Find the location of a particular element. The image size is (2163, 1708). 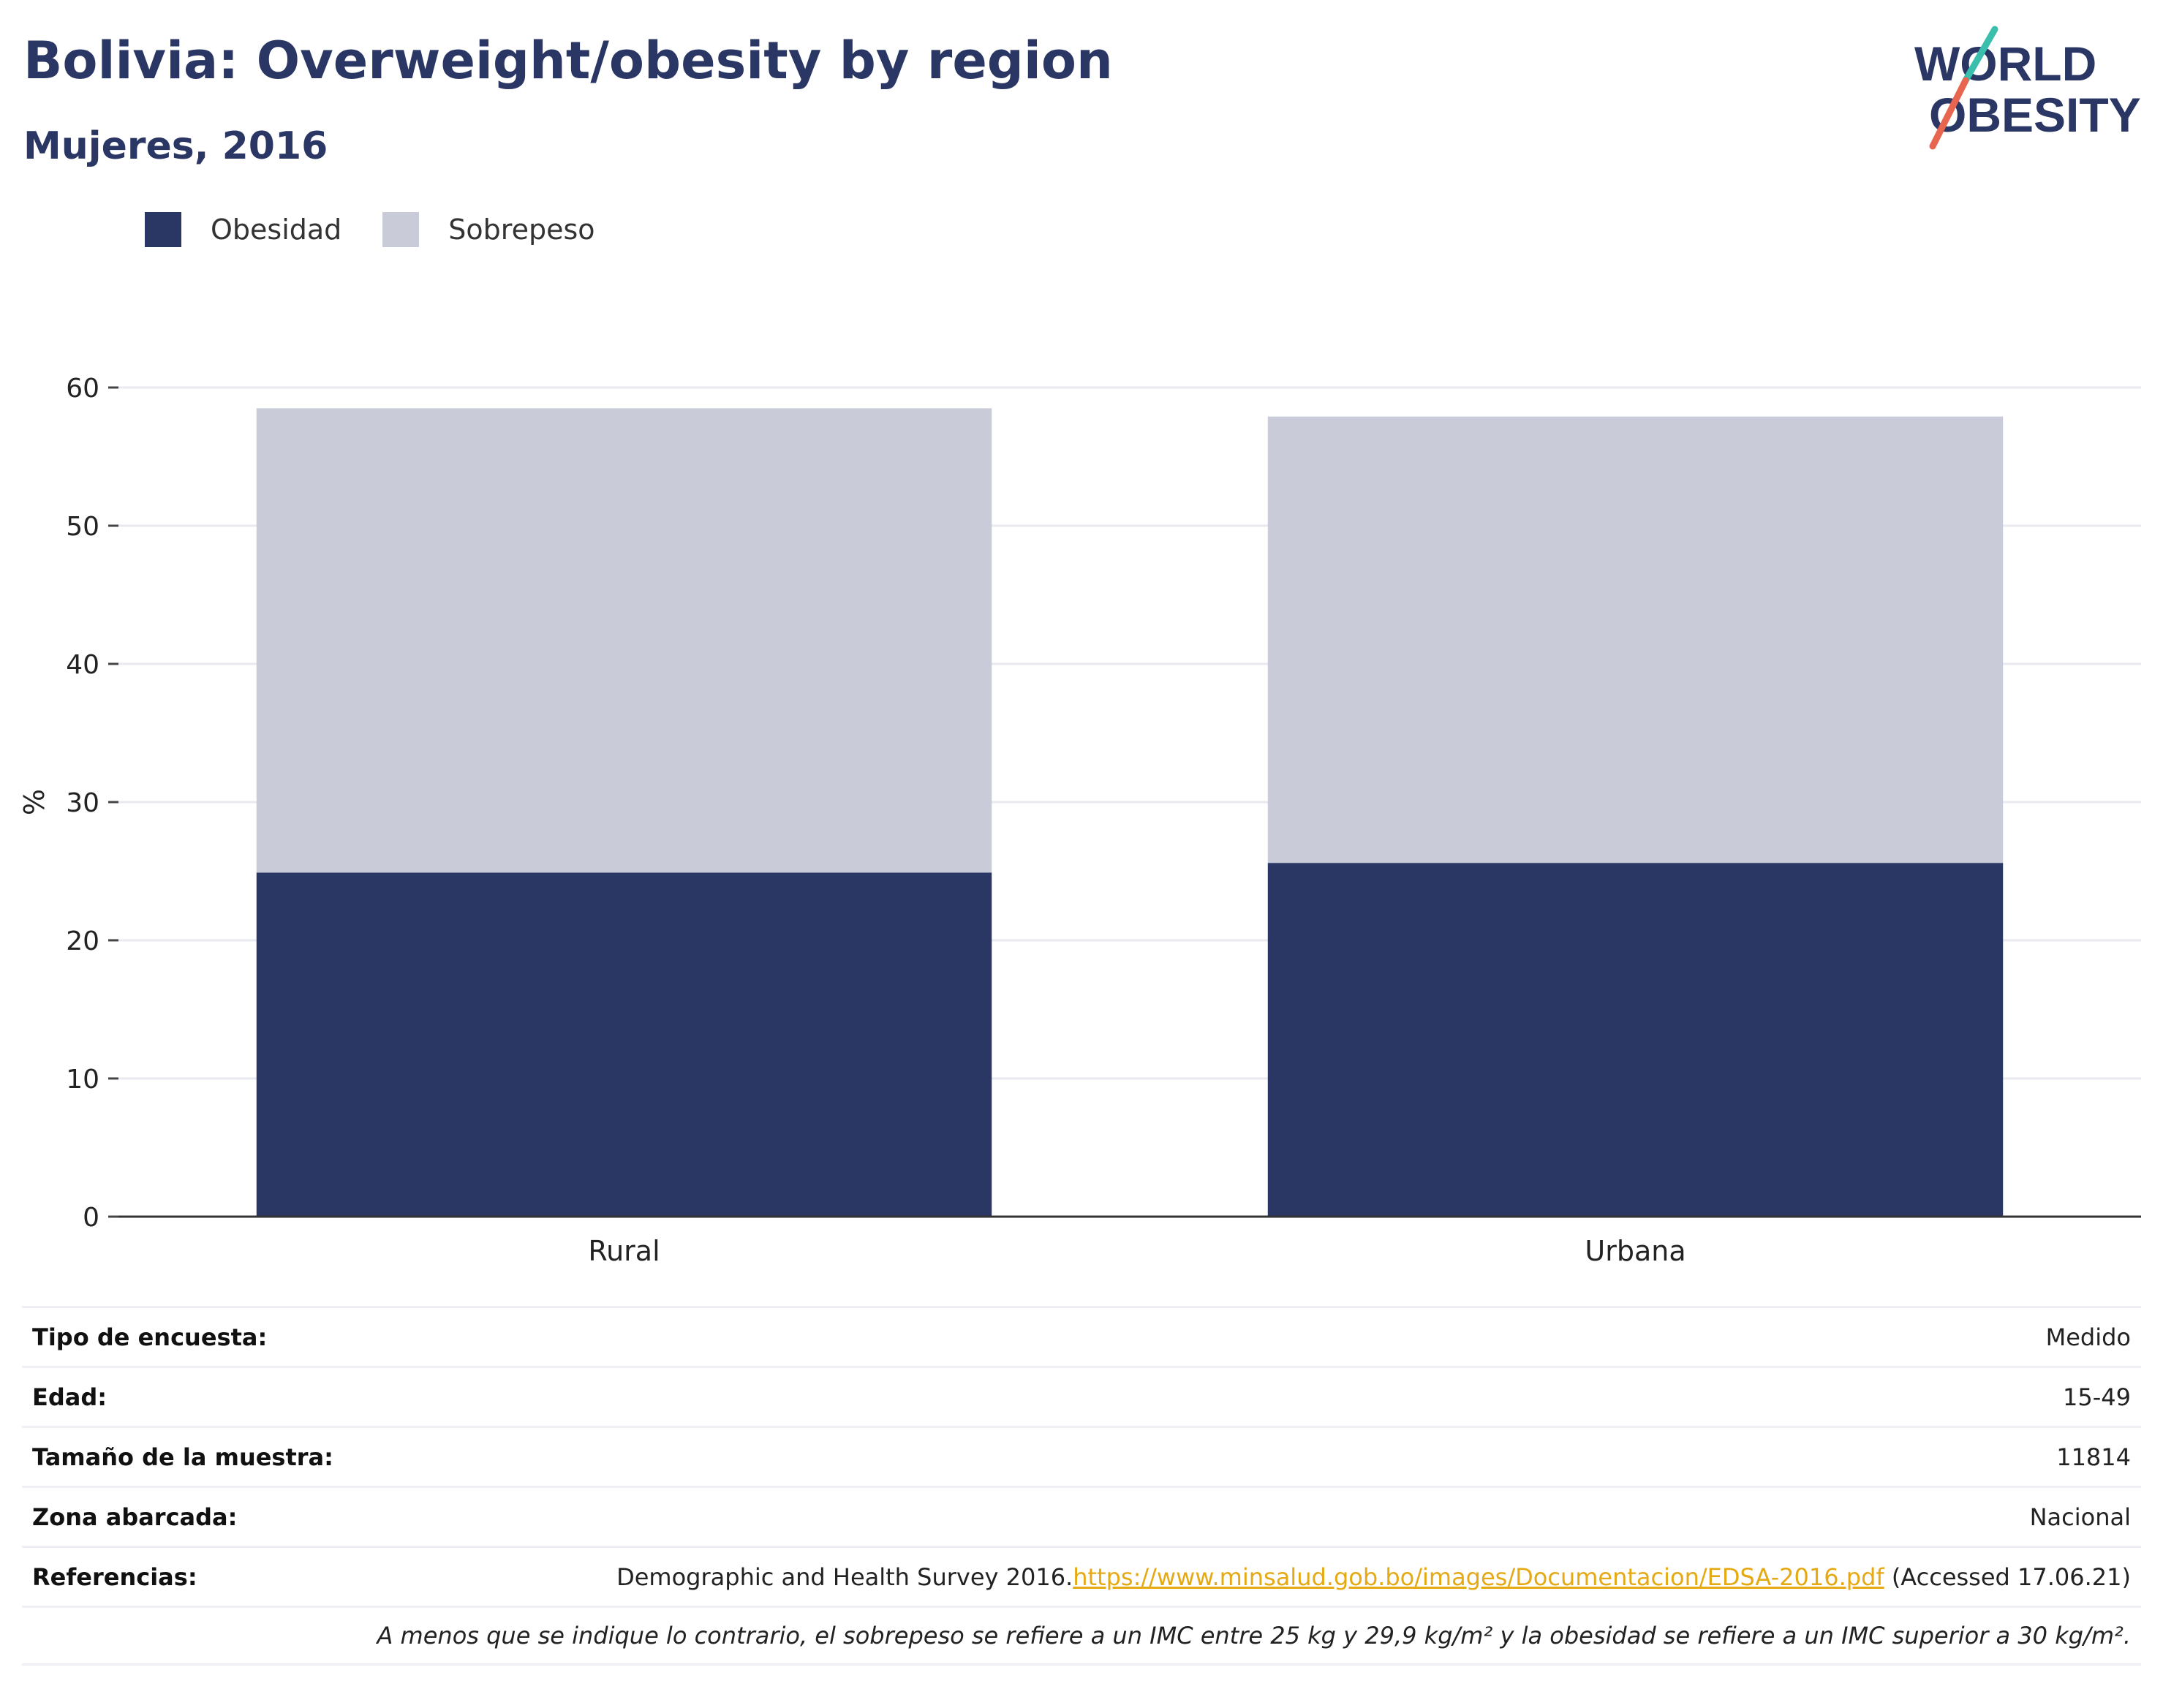

chart-legend: Obesidad Sobrepeso is located at coordinates (391, 229).